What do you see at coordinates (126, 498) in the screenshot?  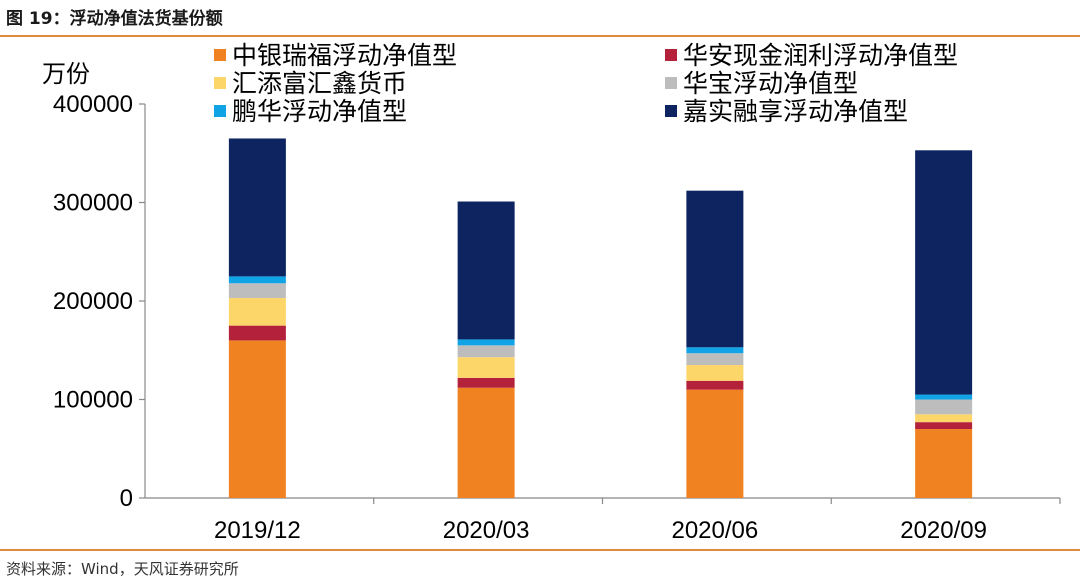 I see `y-tick-label: 0` at bounding box center [126, 498].